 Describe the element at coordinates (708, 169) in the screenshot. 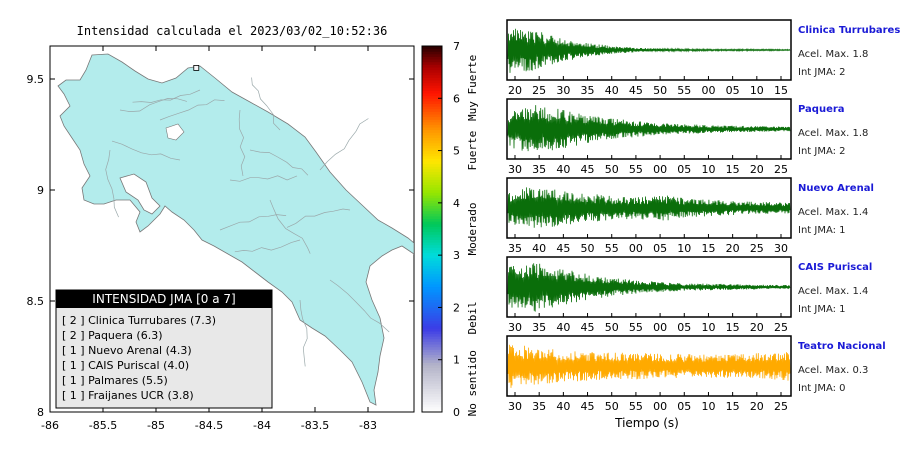

I see `time-tick-label: 10` at that location.